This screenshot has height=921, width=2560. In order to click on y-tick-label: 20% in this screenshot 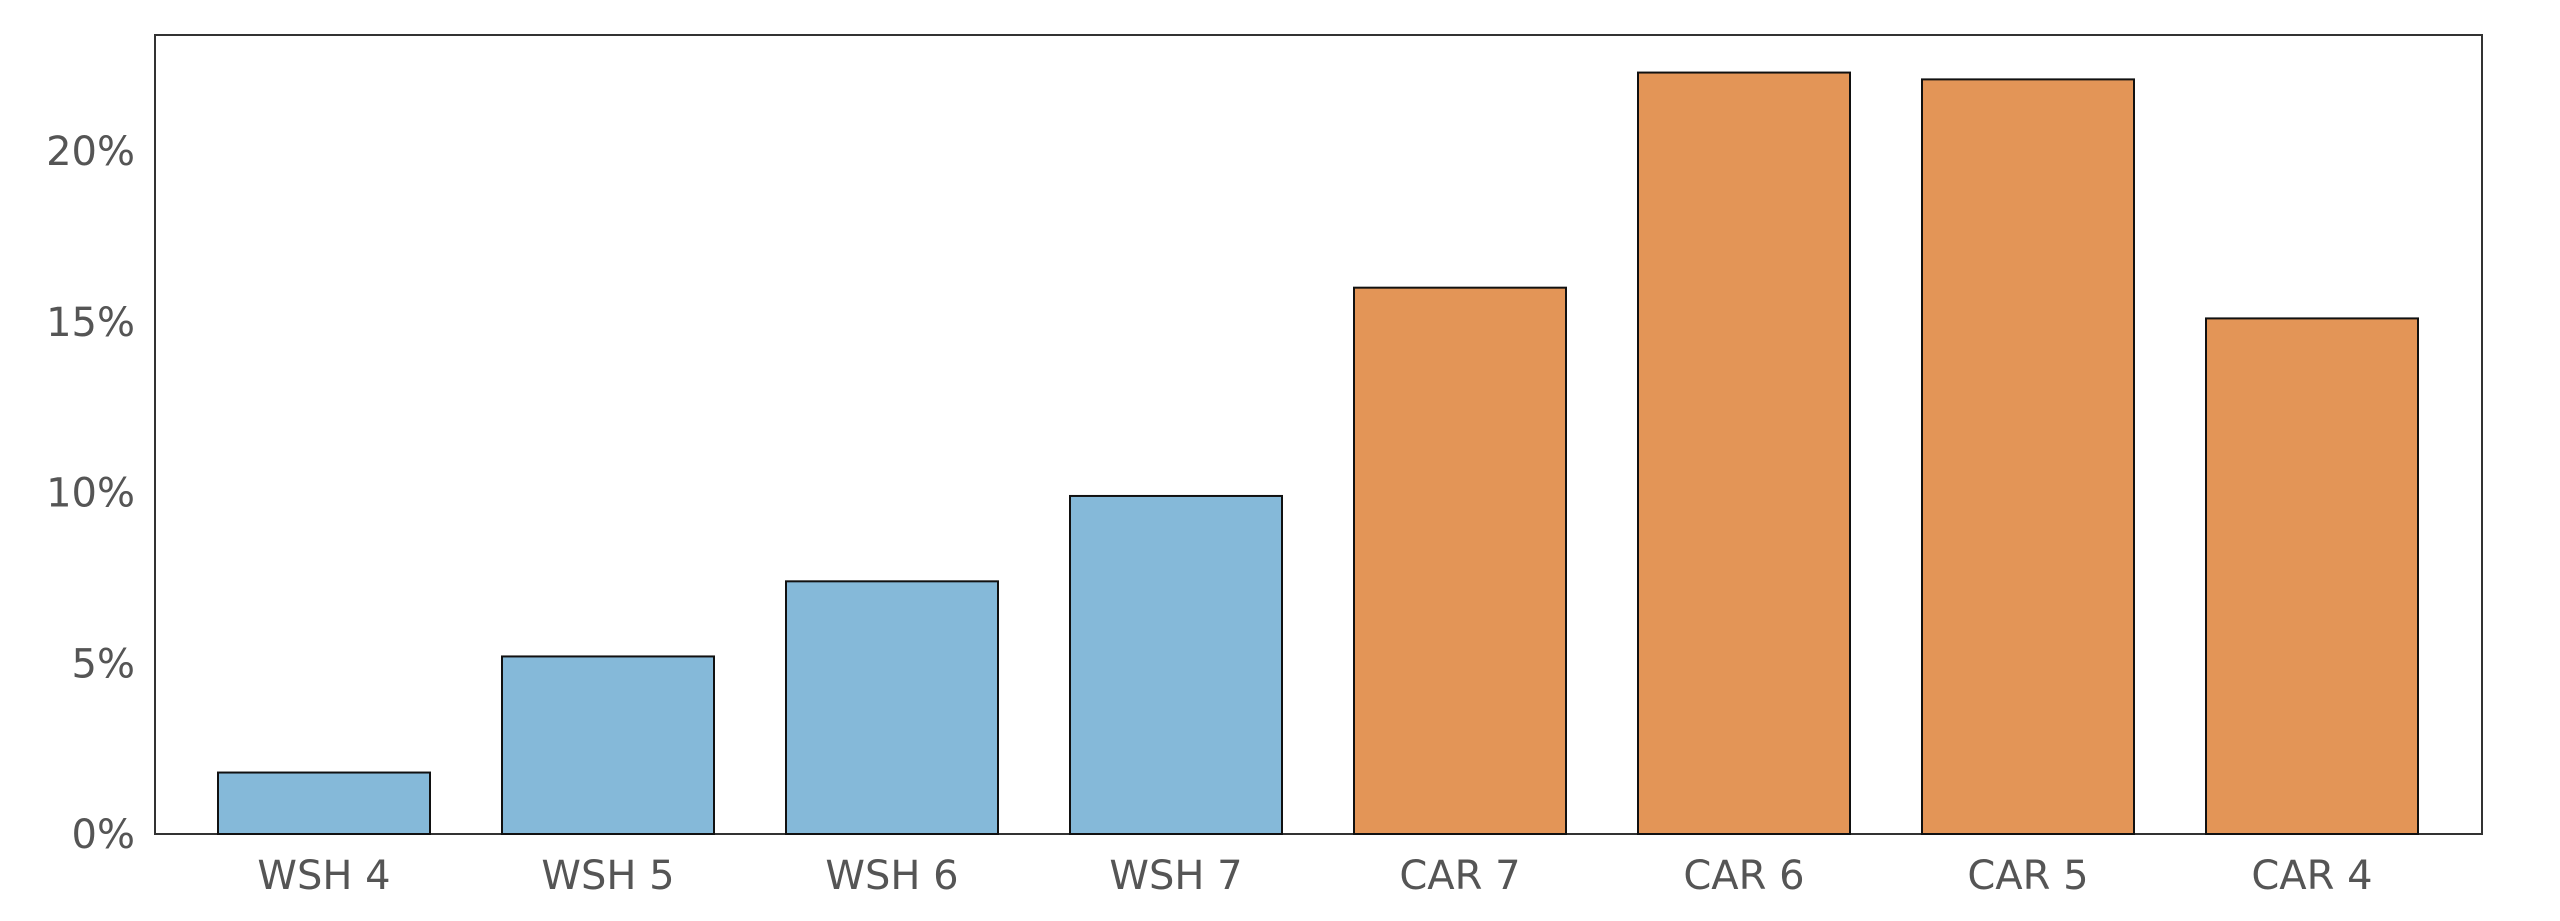, I will do `click(90, 152)`.